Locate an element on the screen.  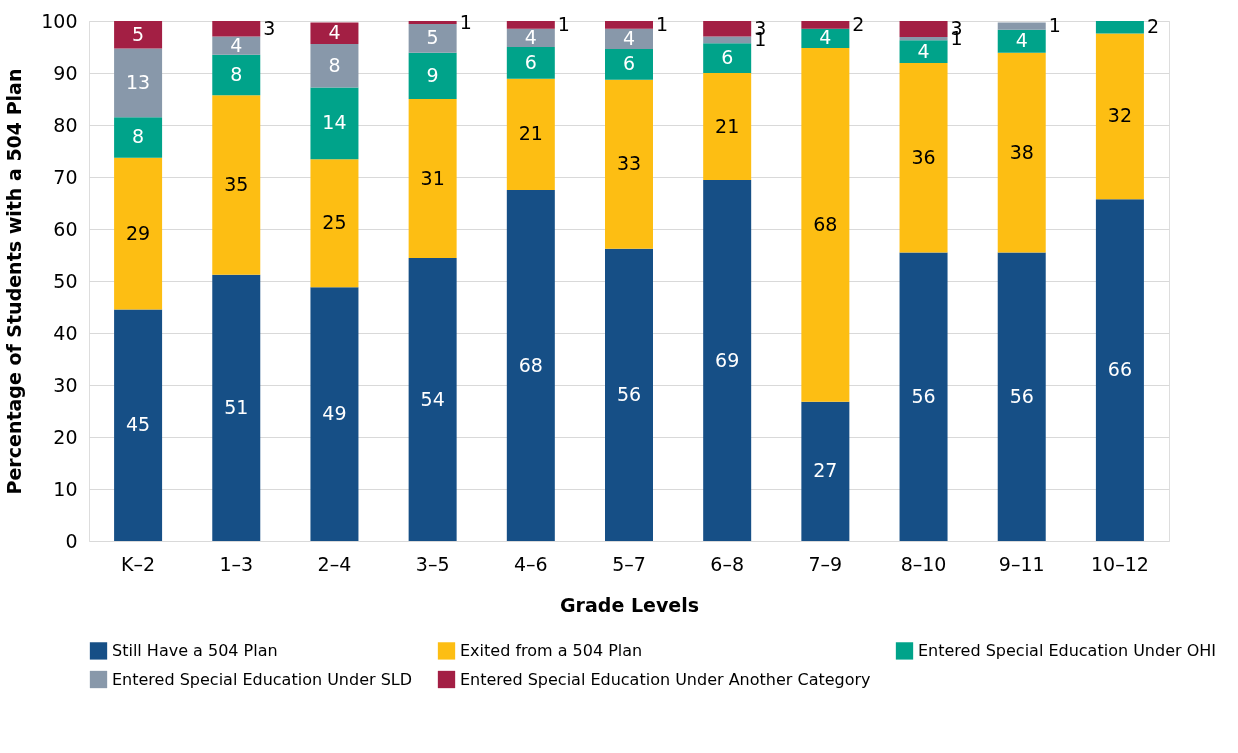
legend-label: Entered Special Education Under OHI is located at coordinates (1067, 650).